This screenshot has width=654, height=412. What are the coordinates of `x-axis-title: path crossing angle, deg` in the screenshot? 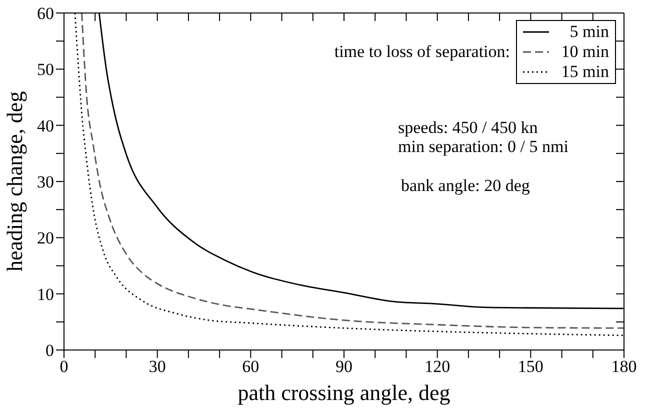 It's located at (344, 392).